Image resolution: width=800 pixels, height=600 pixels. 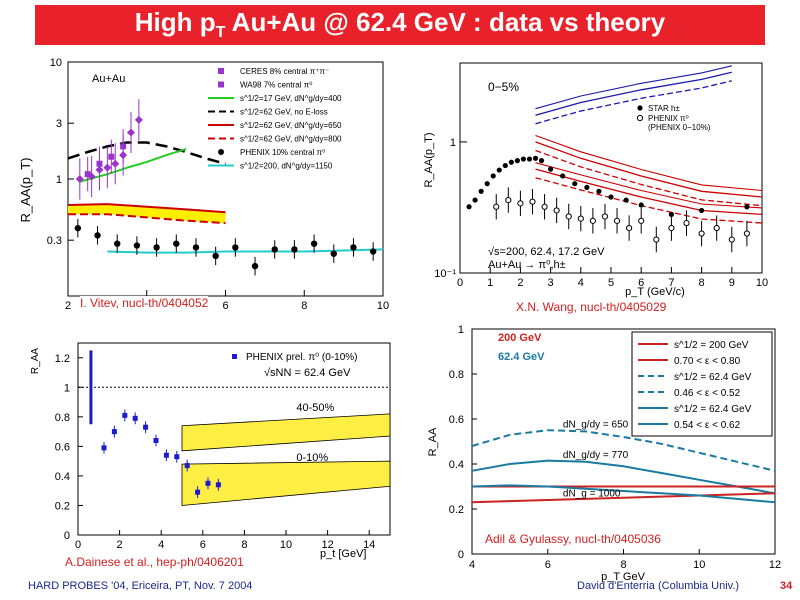 I want to click on centrality-label: 0−5%, so click(x=503, y=87).